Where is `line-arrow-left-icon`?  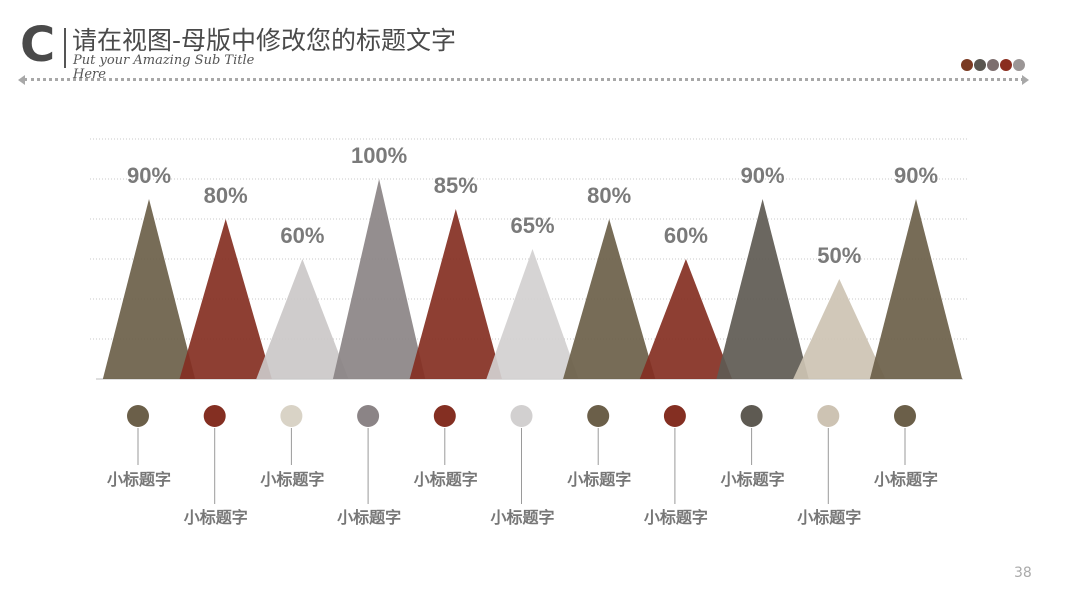
line-arrow-left-icon is located at coordinates (21, 80).